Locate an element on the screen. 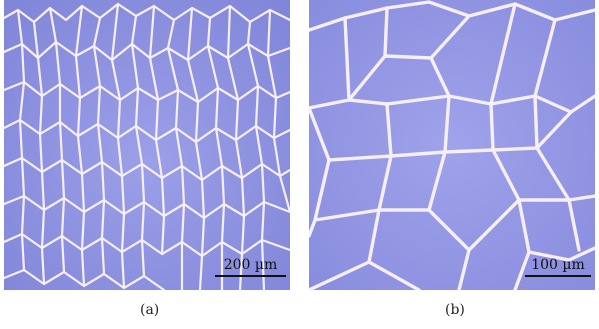 This screenshot has height=329, width=599. scale-line-a is located at coordinates (250, 276).